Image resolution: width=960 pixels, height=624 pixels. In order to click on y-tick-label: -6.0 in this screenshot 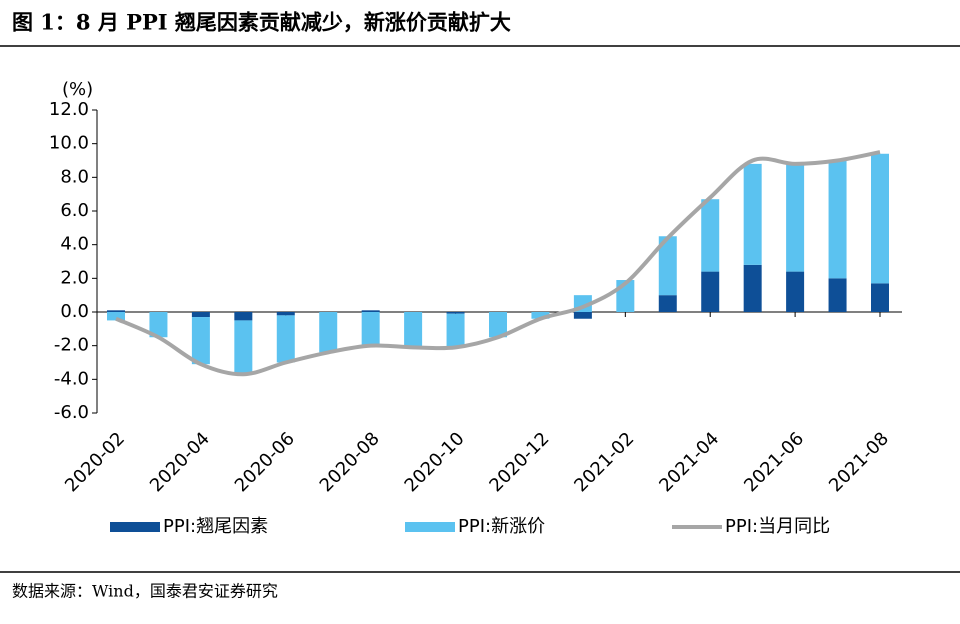, I will do `click(71, 412)`.